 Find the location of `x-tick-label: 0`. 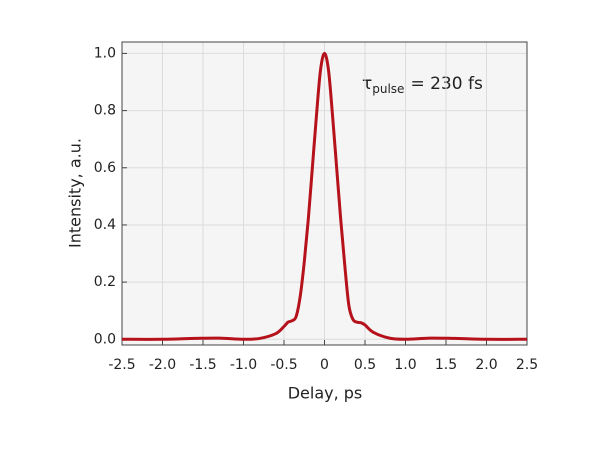

x-tick-label: 0 is located at coordinates (324, 365).